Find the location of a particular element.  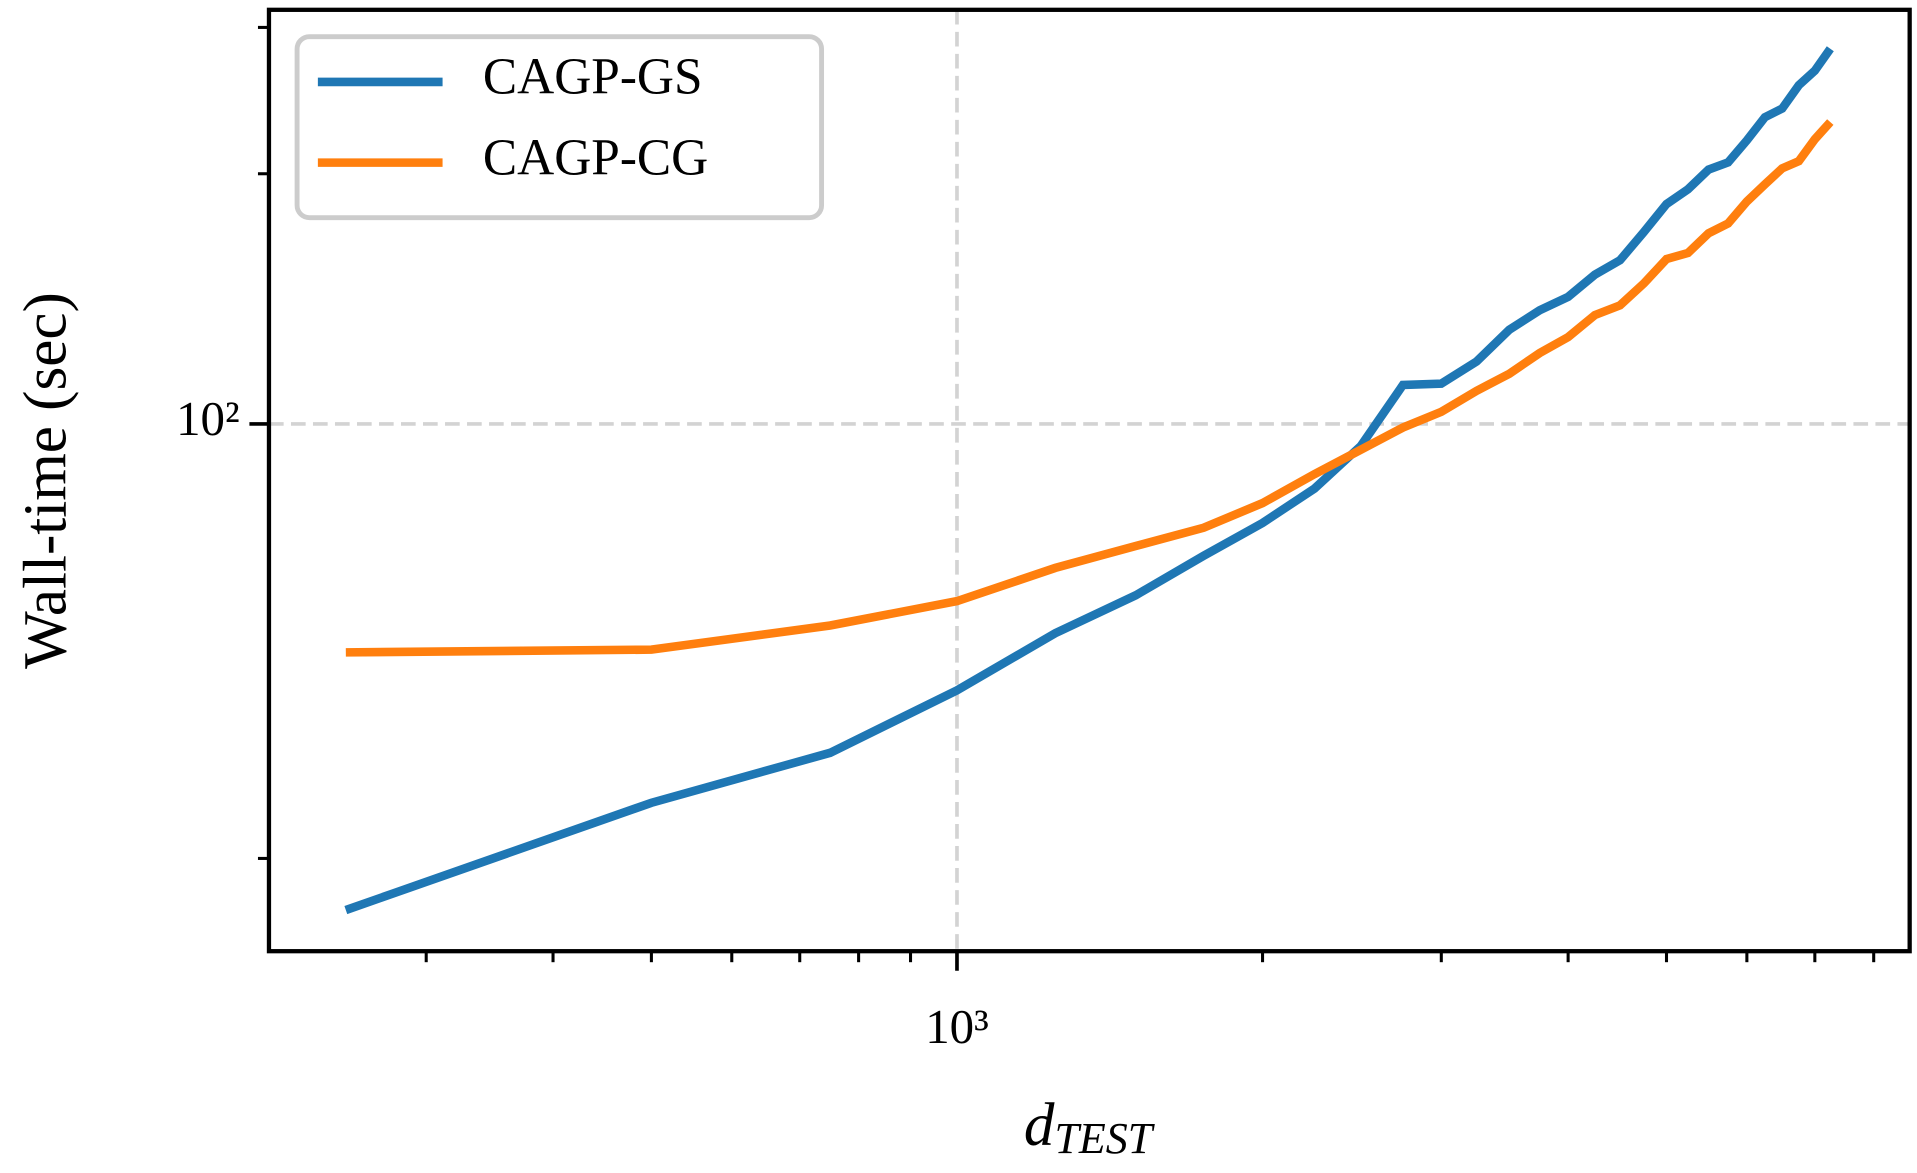

x-tick-label: 10³ is located at coordinates (957, 1026).